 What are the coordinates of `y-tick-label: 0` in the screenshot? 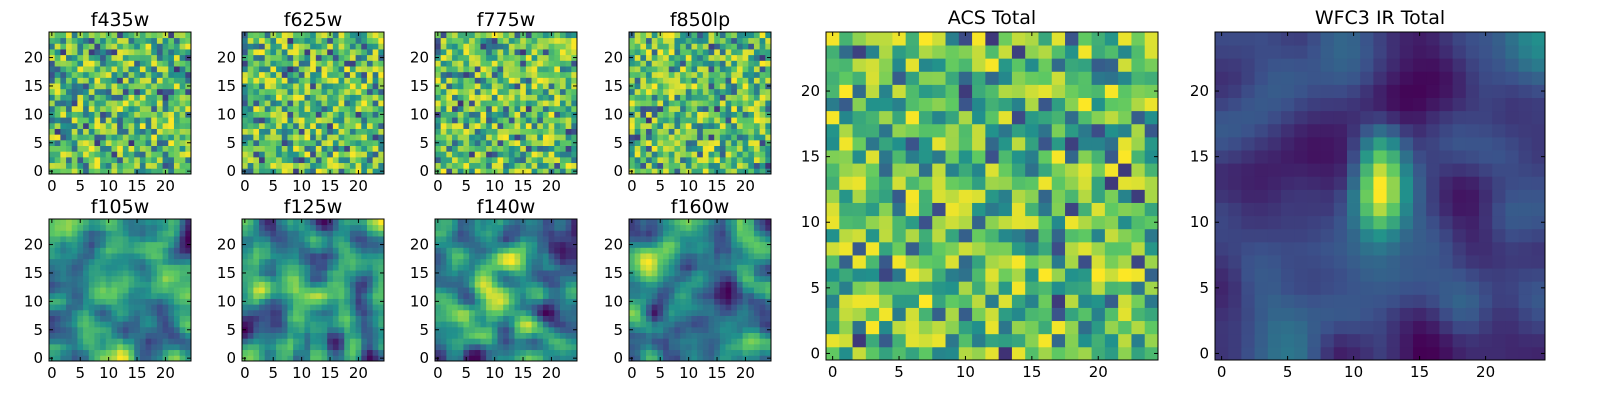 It's located at (38, 171).